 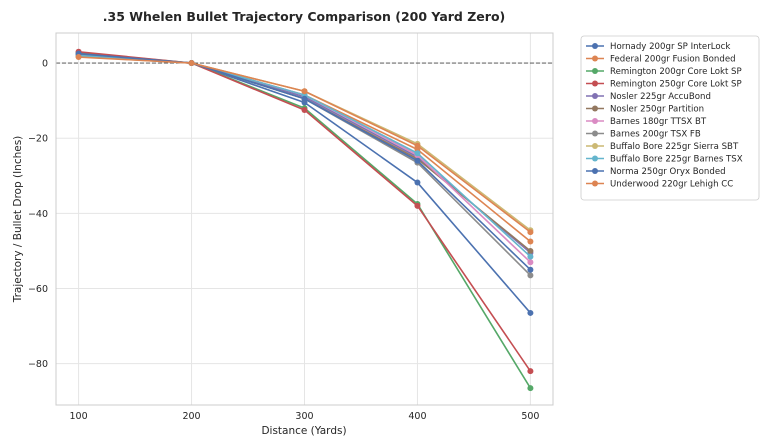 I want to click on y-tick-label: −20, so click(x=38, y=139).